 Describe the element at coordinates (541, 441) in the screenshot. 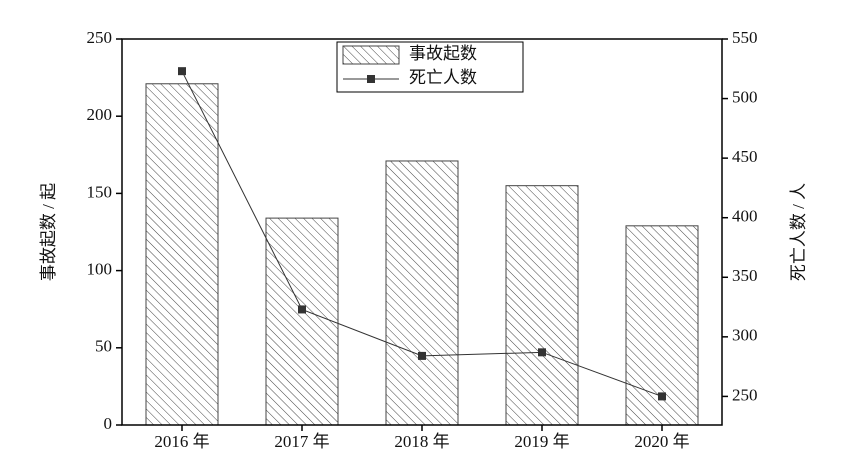

I see `x-tick-label: 2019 年` at that location.